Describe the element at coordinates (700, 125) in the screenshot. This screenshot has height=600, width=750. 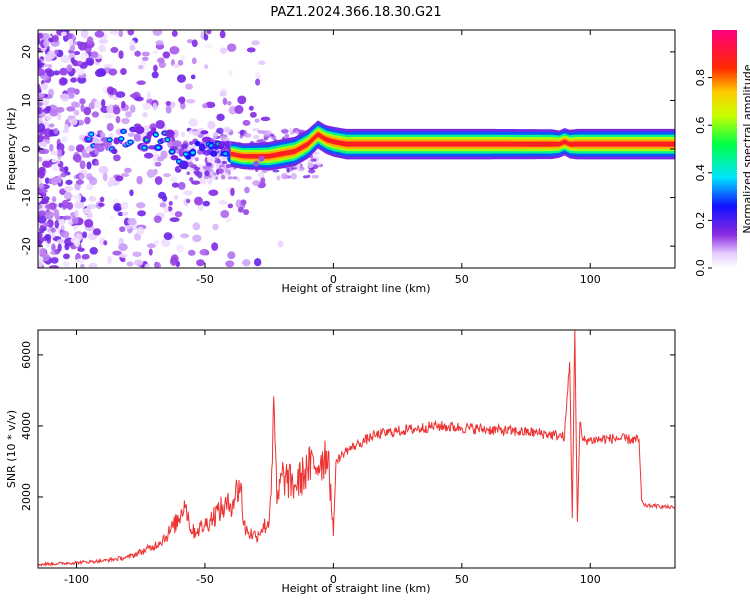
I see `colorbar-tick-label: 0.6` at that location.